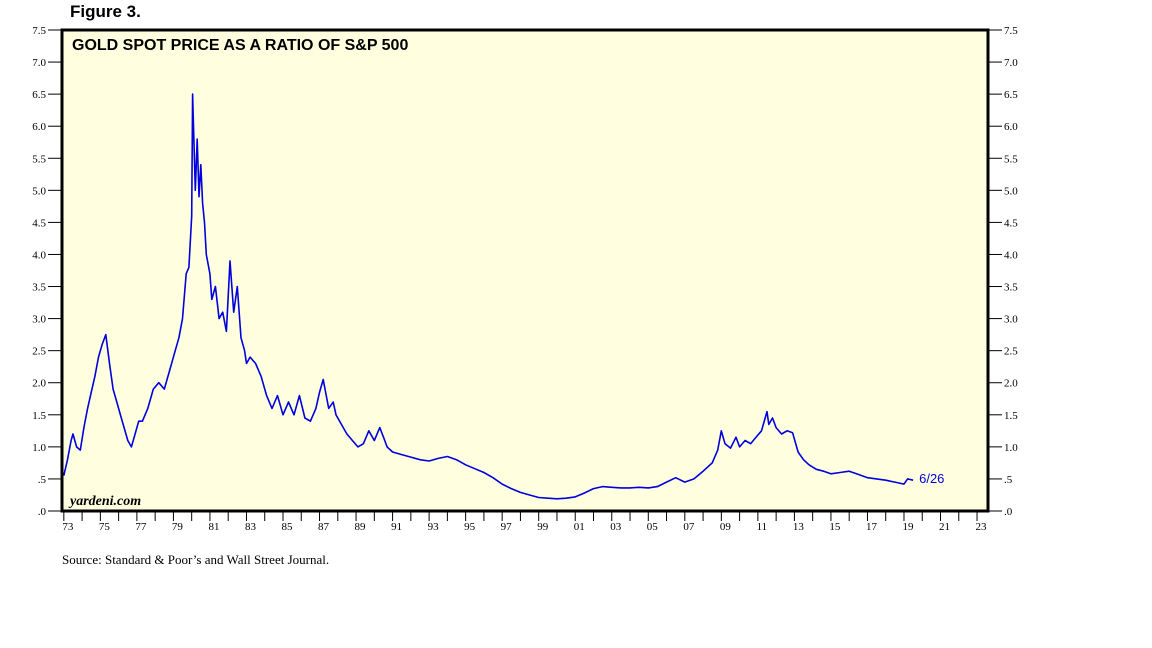 The image size is (1152, 648). Describe the element at coordinates (543, 527) in the screenshot. I see `x-tick-label: 99` at that location.